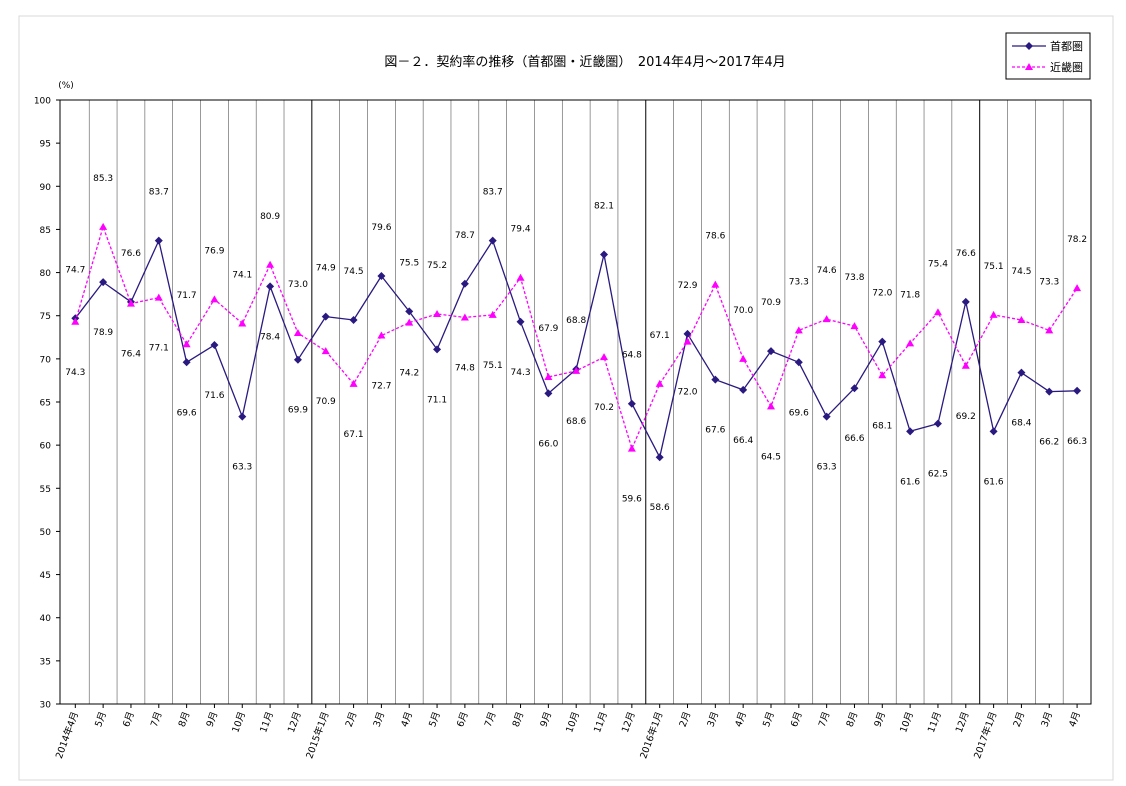 The height and width of the screenshot is (786, 1126). Describe the element at coordinates (963, 722) in the screenshot. I see `x-tick-label: 12月` at that location.